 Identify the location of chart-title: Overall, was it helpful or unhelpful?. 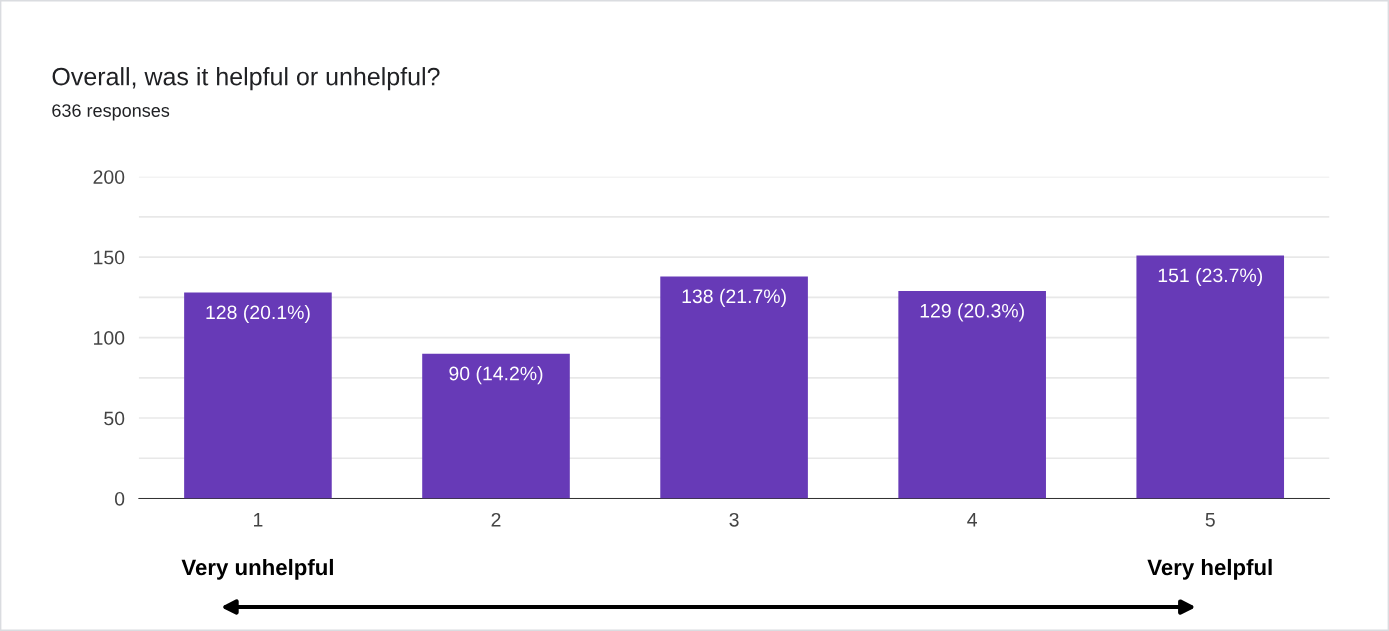
(246, 79).